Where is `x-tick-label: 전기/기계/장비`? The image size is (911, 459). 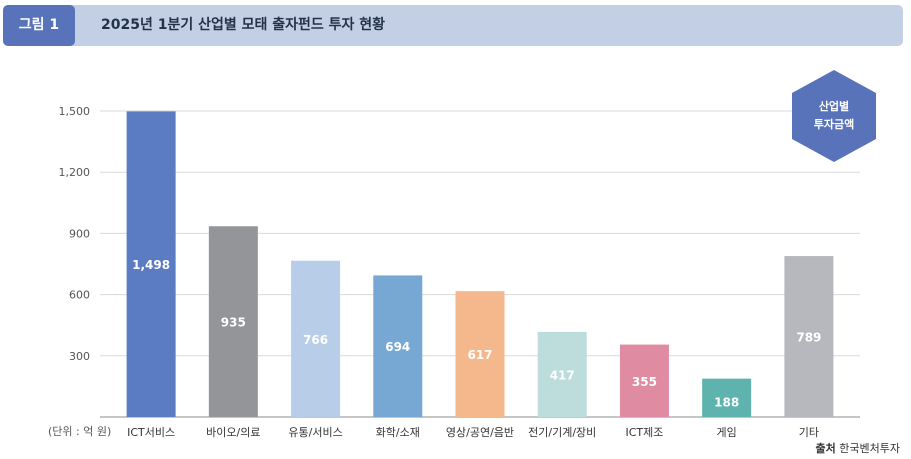 x-tick-label: 전기/기계/장비 is located at coordinates (562, 432).